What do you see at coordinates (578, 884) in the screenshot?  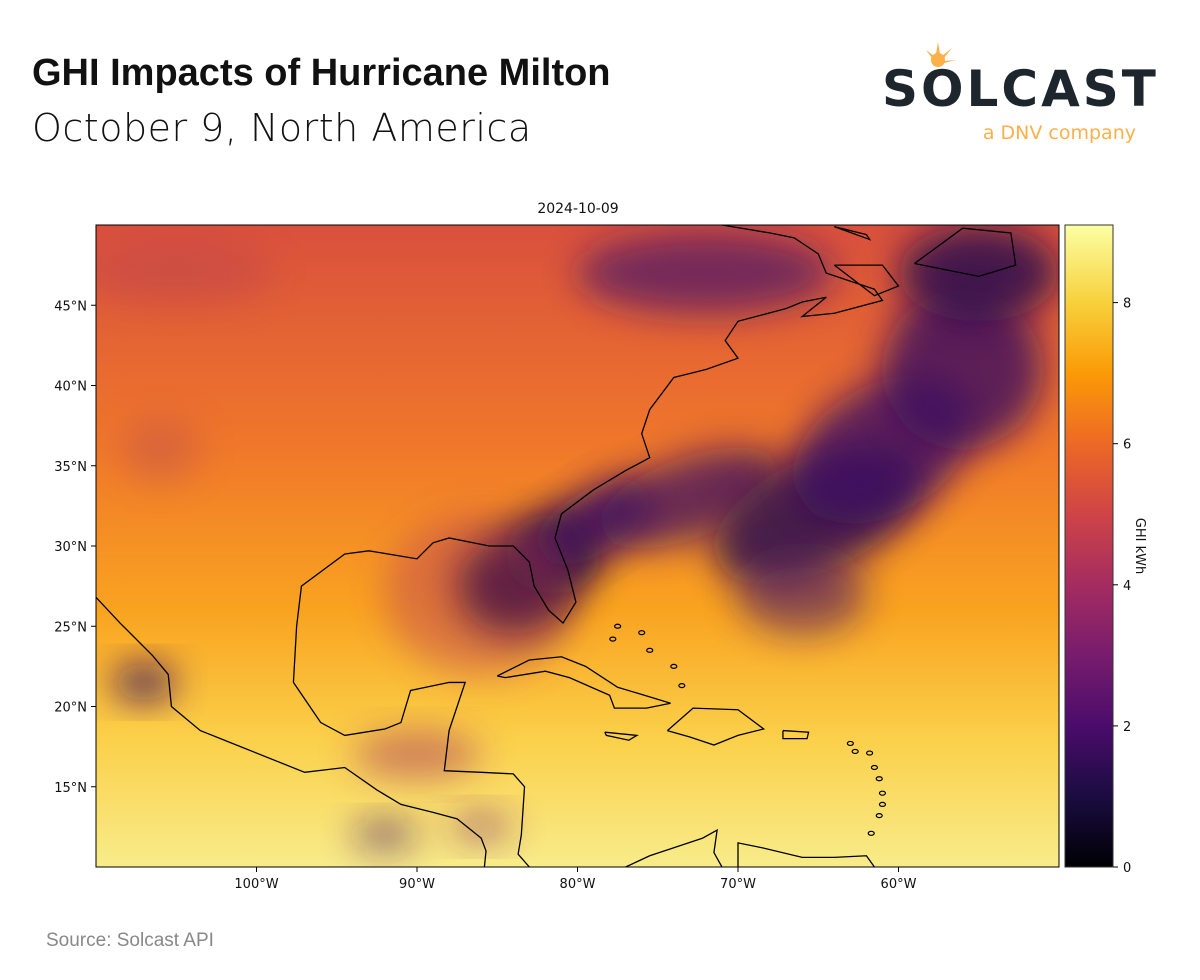 I see `x-tick-label: 80°W` at bounding box center [578, 884].